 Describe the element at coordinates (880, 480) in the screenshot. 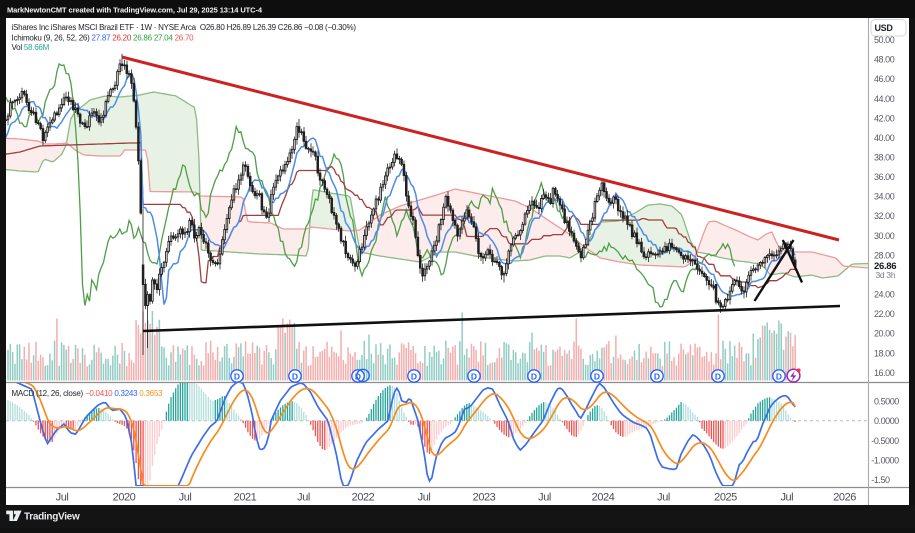

I see `svg-text: -1.50` at that location.